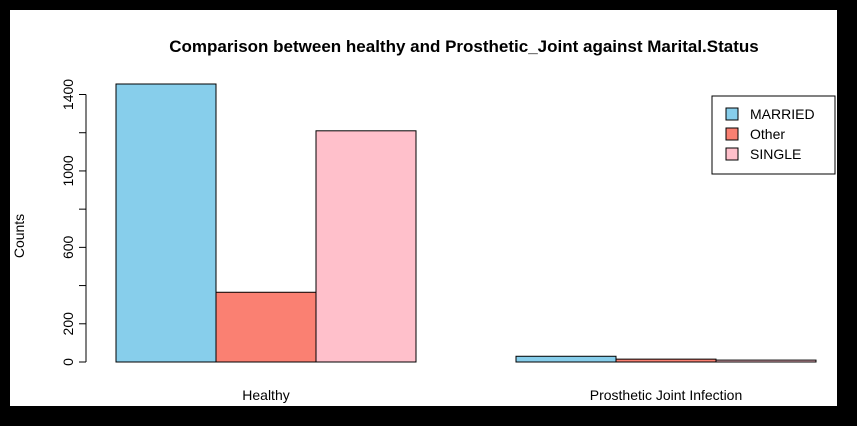 This screenshot has width=857, height=426. I want to click on category-label: Prosthetic Joint Infection, so click(666, 395).